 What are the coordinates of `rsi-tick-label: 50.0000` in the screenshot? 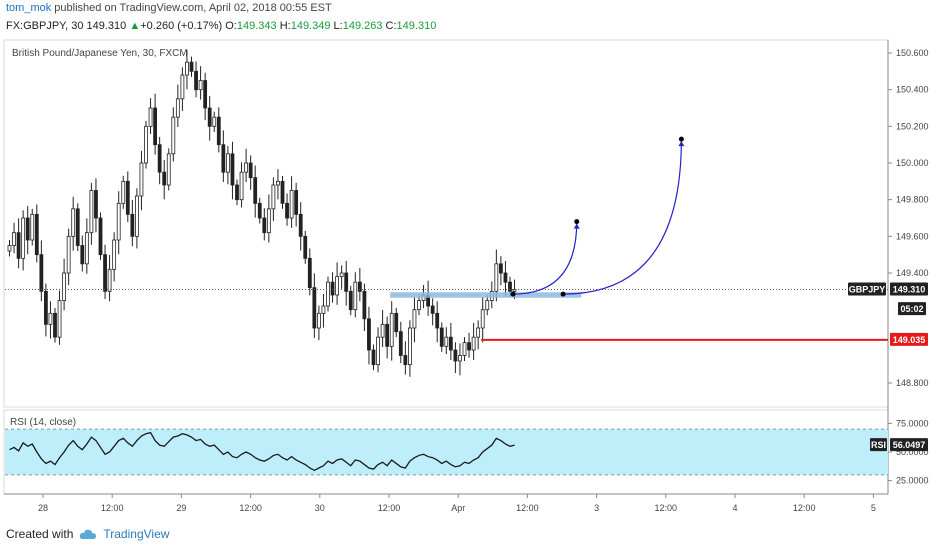 It's located at (912, 452).